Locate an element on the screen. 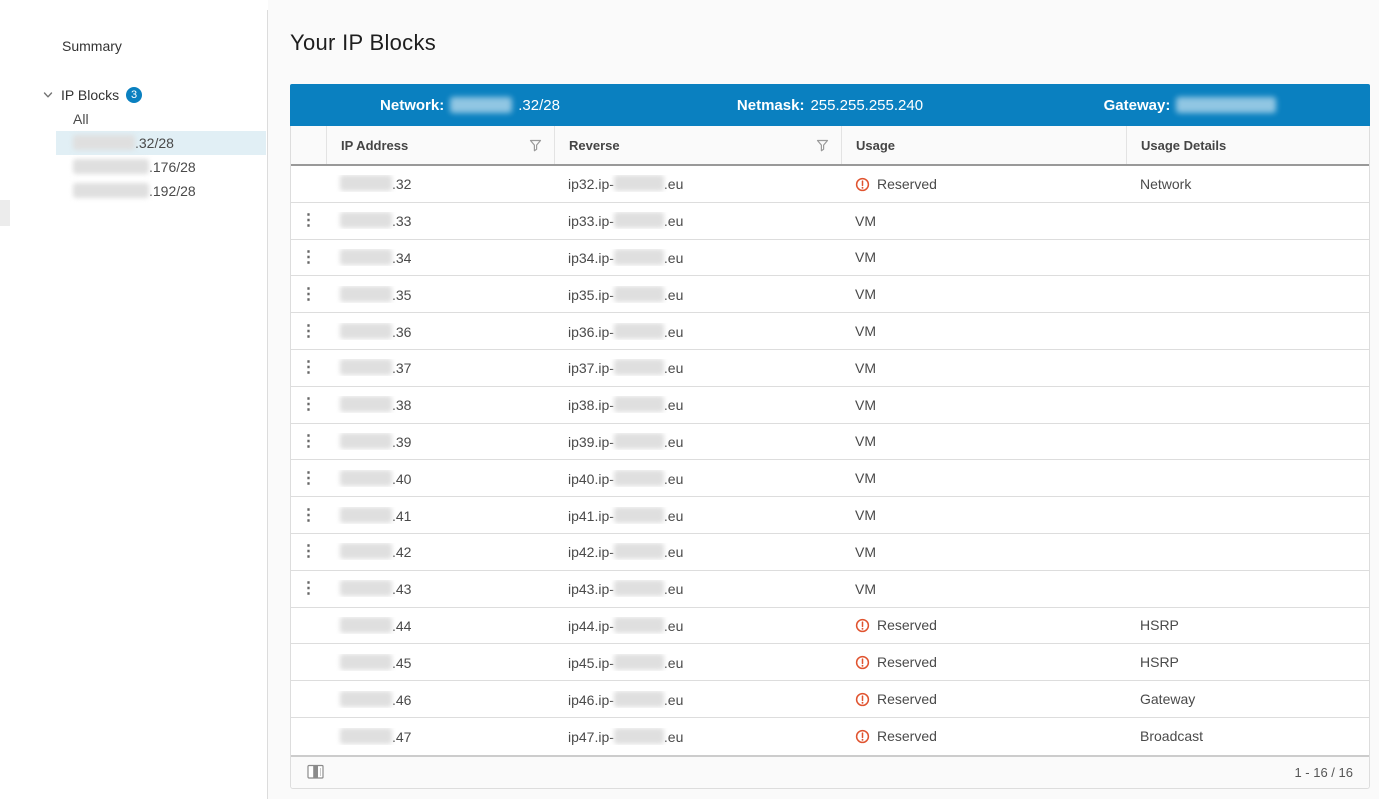 This screenshot has width=1379, height=799. header-usage: Usage is located at coordinates (983, 145).